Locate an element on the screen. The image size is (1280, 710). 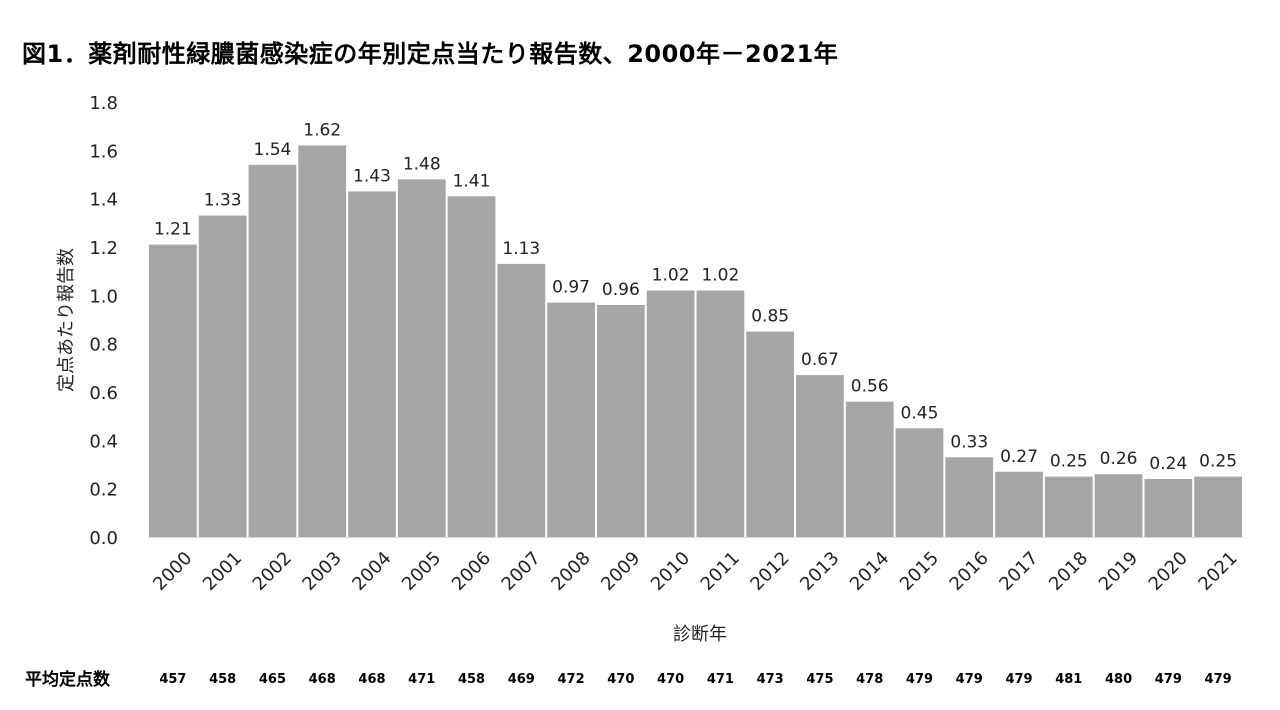
data-label: 0.33 is located at coordinates (969, 442).